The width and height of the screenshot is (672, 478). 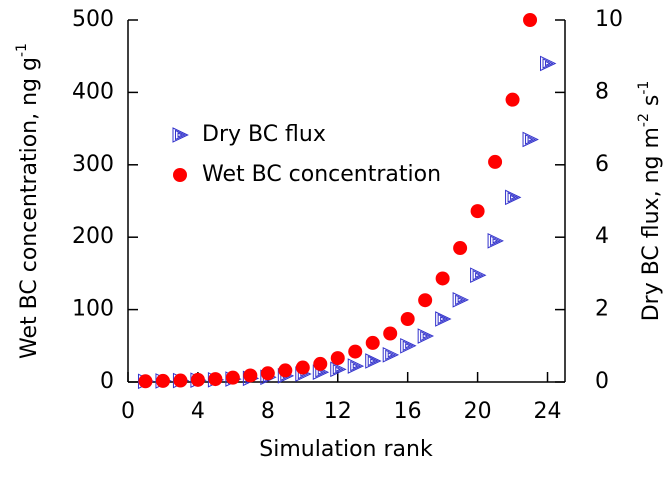 I want to click on y-axis-label: Wet BC concentration, ng g-1, so click(x=28, y=201).